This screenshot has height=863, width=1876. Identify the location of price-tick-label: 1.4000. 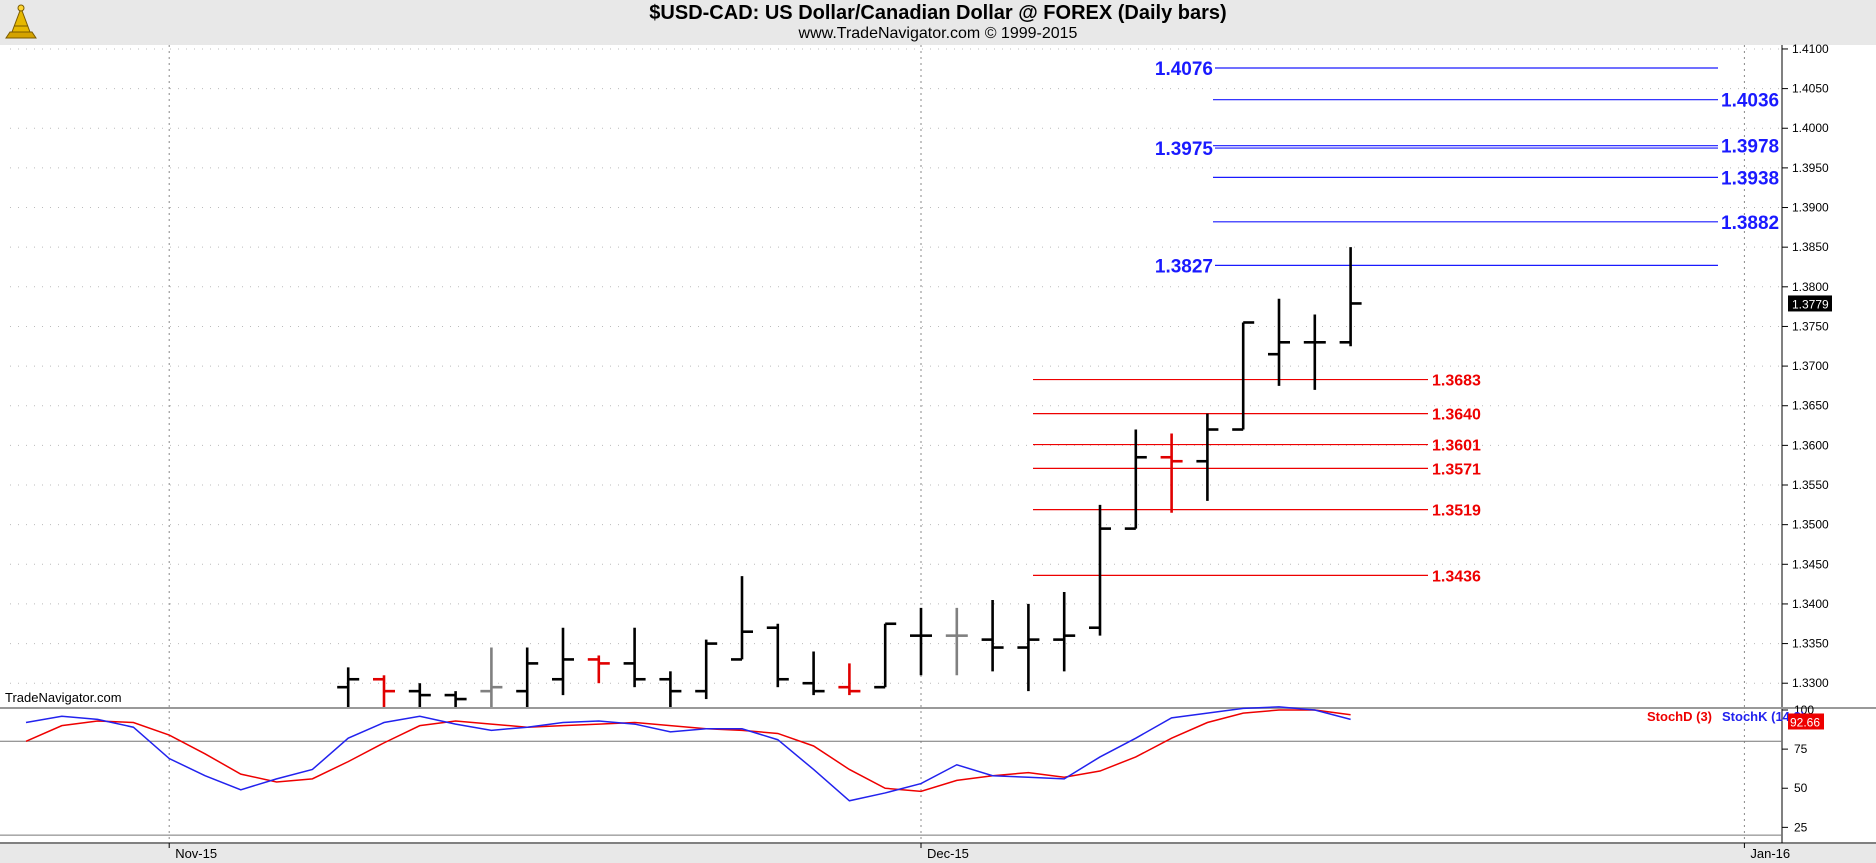
(1810, 128).